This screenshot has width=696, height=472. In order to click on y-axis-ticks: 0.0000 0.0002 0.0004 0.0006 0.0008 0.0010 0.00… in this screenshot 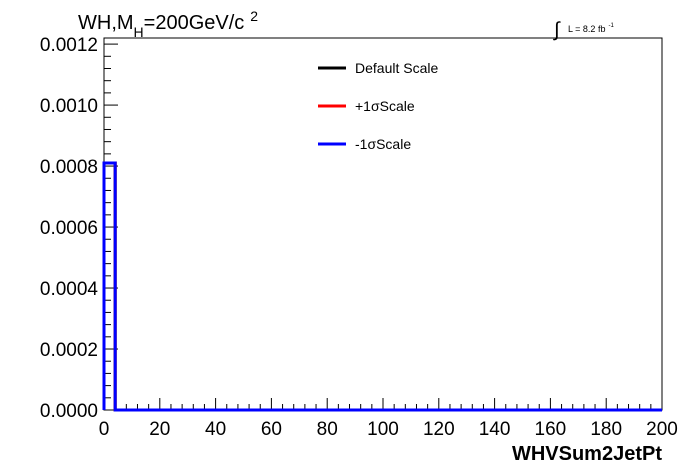, I will do `click(79, 228)`.